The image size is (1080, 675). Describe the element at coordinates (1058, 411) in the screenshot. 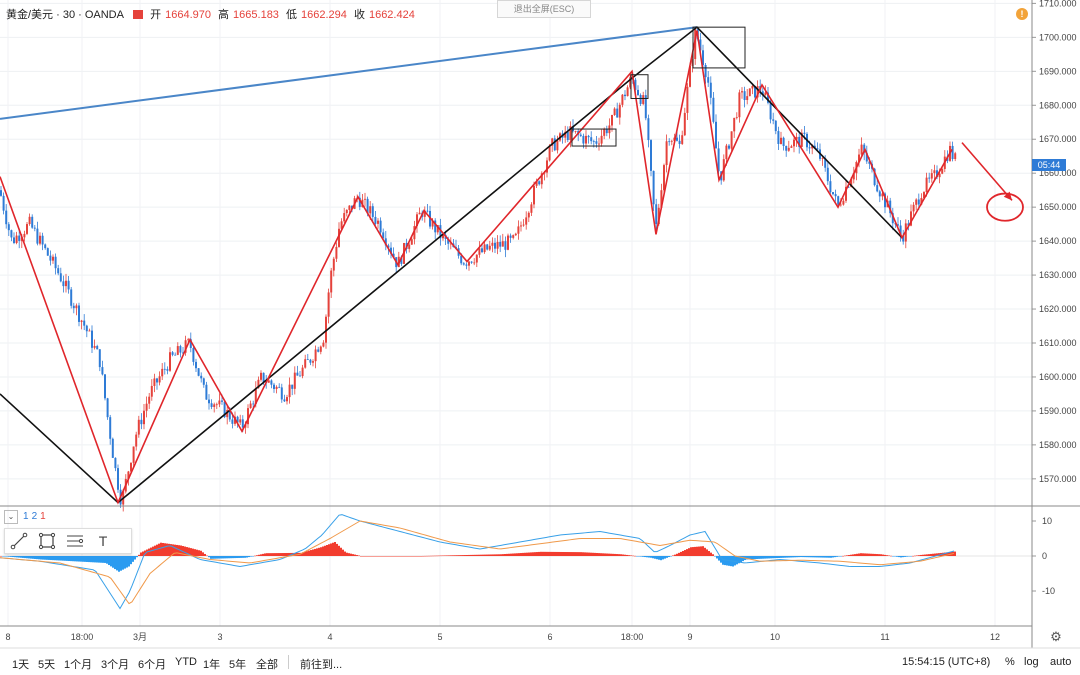

I see `price-tick-label: 1590.000` at that location.